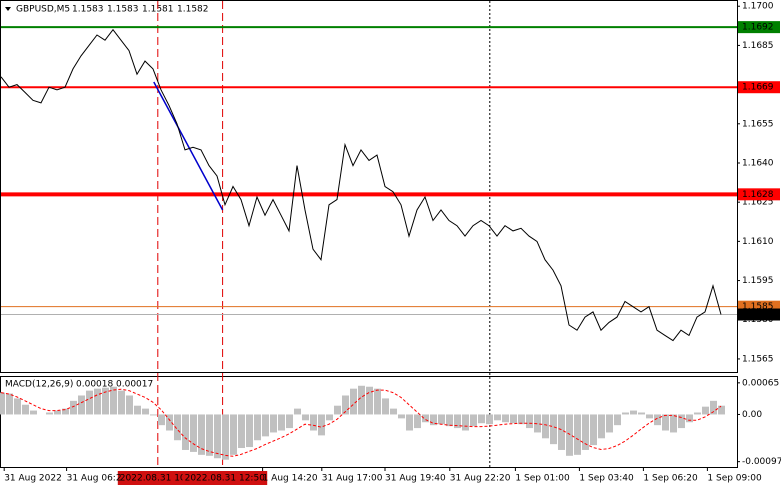  I want to click on y-tick-label: -0.00097, so click(761, 462).